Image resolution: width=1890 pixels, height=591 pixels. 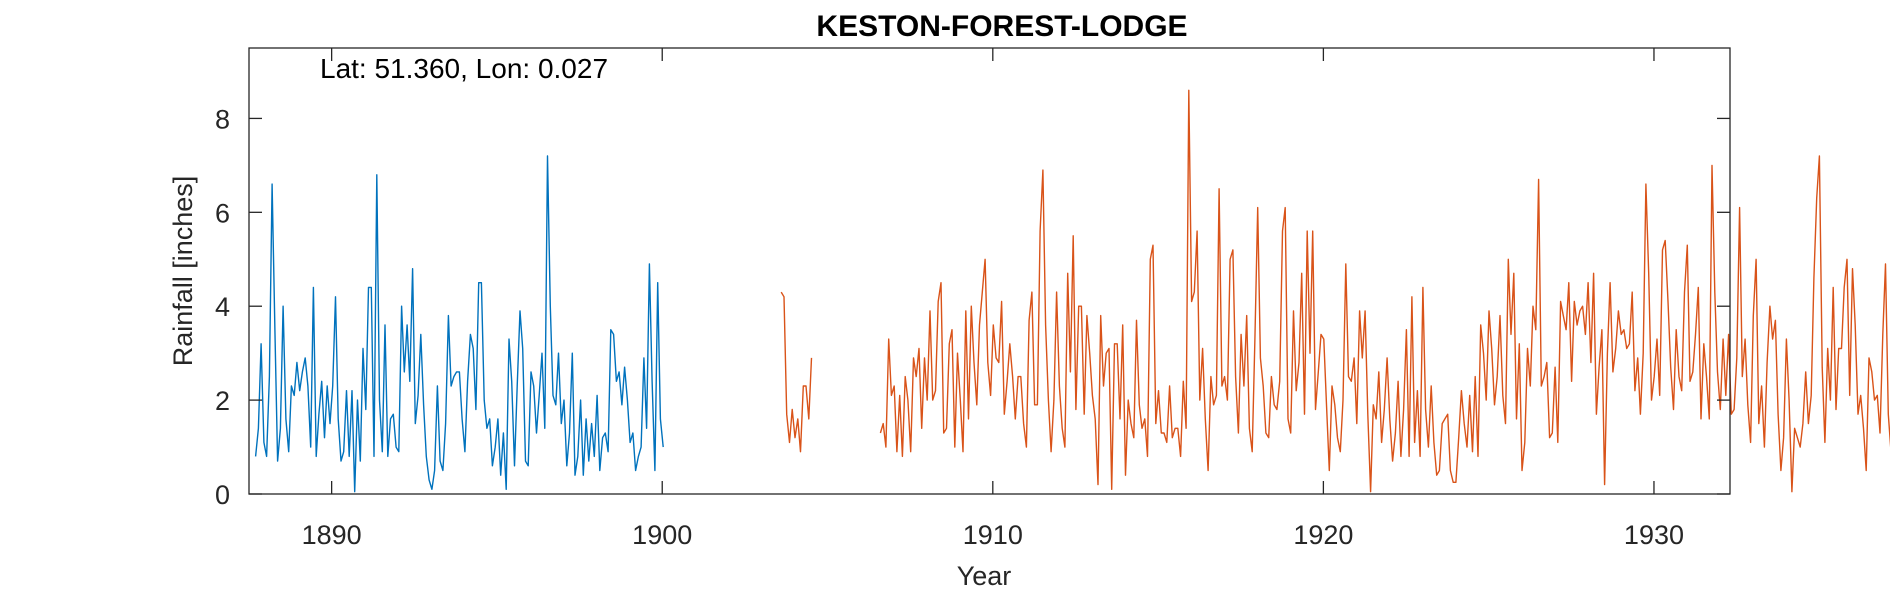 I want to click on y-tick-label: 0, so click(x=222, y=495).